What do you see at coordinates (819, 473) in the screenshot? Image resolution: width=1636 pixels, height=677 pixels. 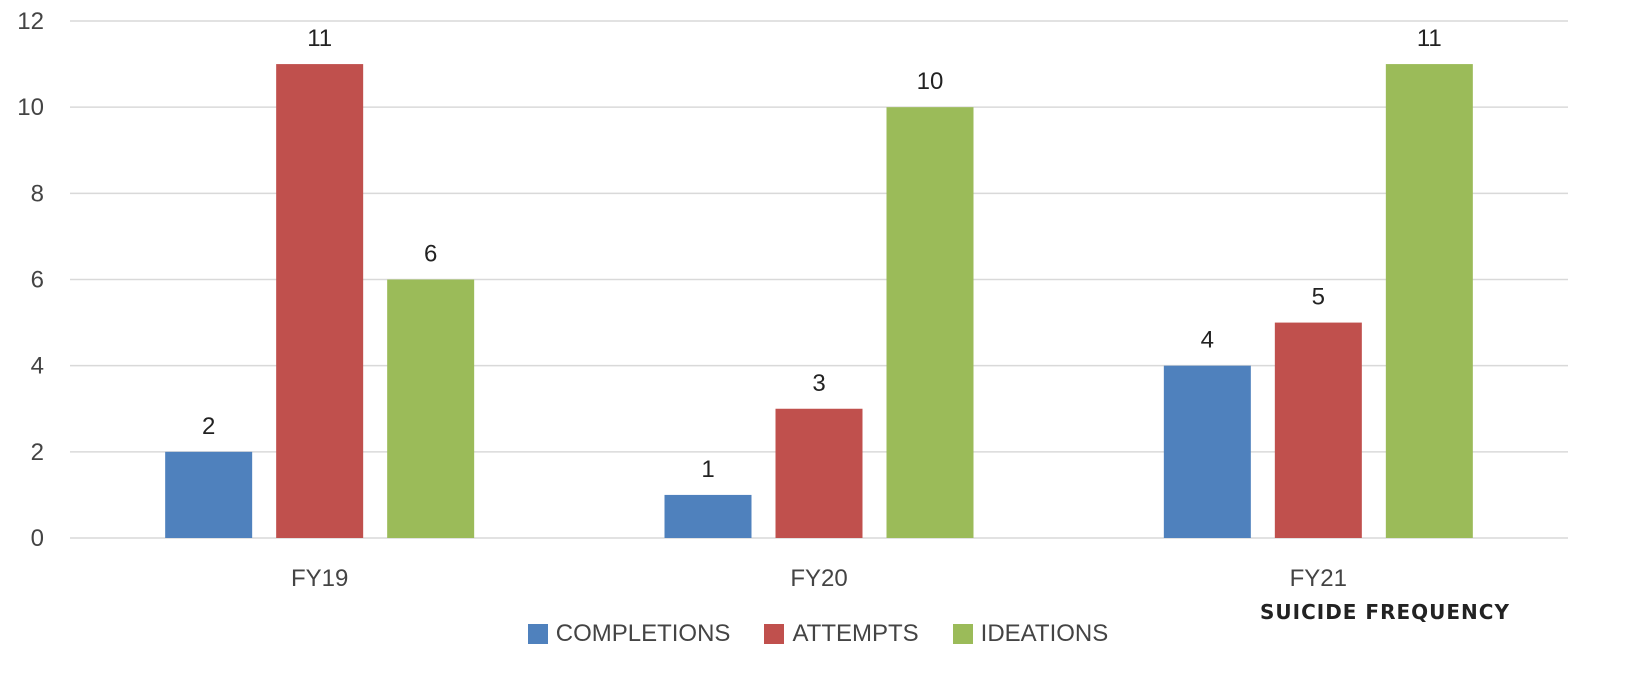 I see `bar-attempts-fy20` at bounding box center [819, 473].